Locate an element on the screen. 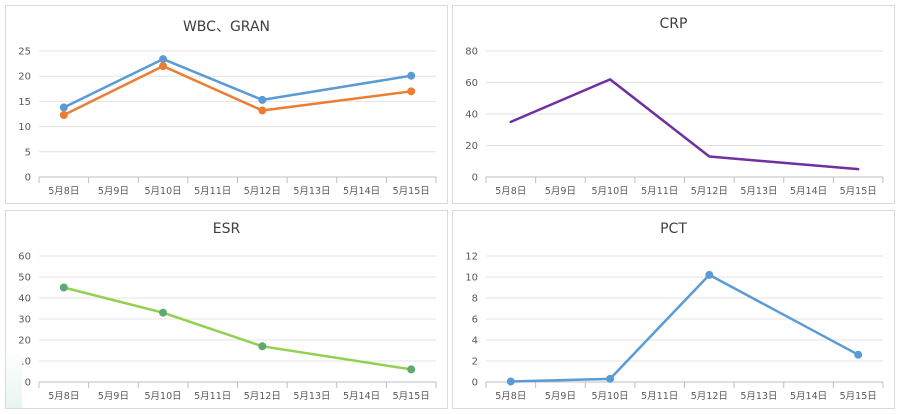 The image size is (900, 414). y-tick-label: 80 is located at coordinates (471, 52).